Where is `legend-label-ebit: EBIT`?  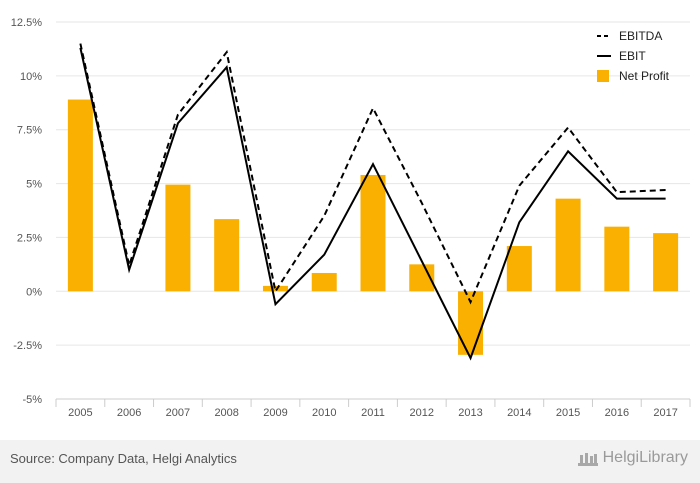
legend-label-ebit: EBIT is located at coordinates (632, 56).